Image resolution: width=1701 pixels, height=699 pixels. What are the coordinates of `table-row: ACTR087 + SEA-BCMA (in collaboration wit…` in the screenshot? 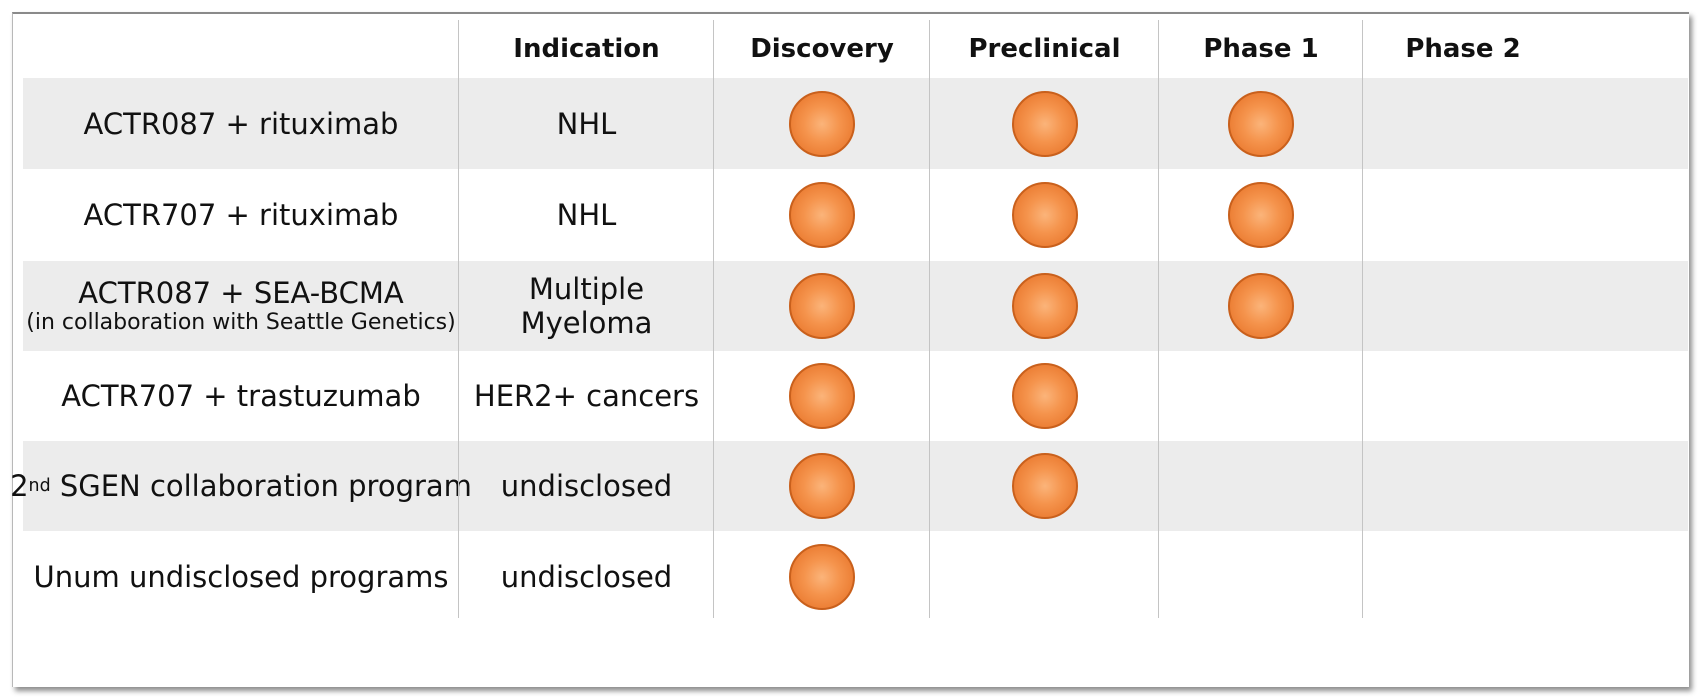 It's located at (855, 306).